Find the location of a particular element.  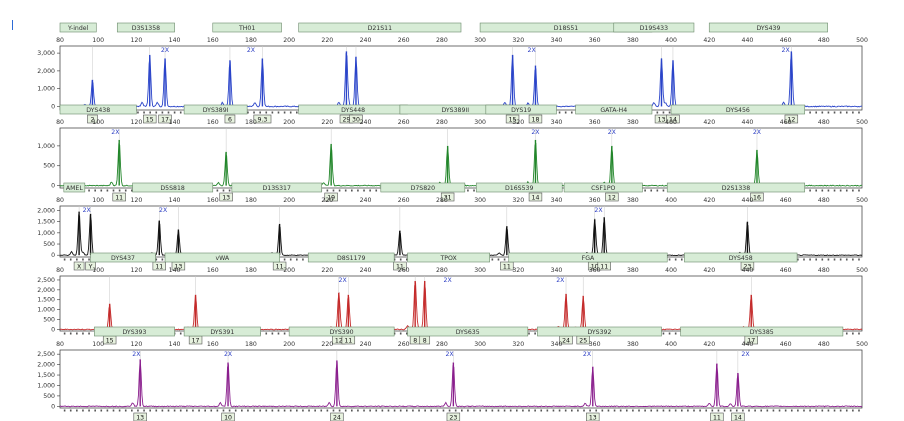

x-tick-label: 260 is located at coordinates (404, 40).